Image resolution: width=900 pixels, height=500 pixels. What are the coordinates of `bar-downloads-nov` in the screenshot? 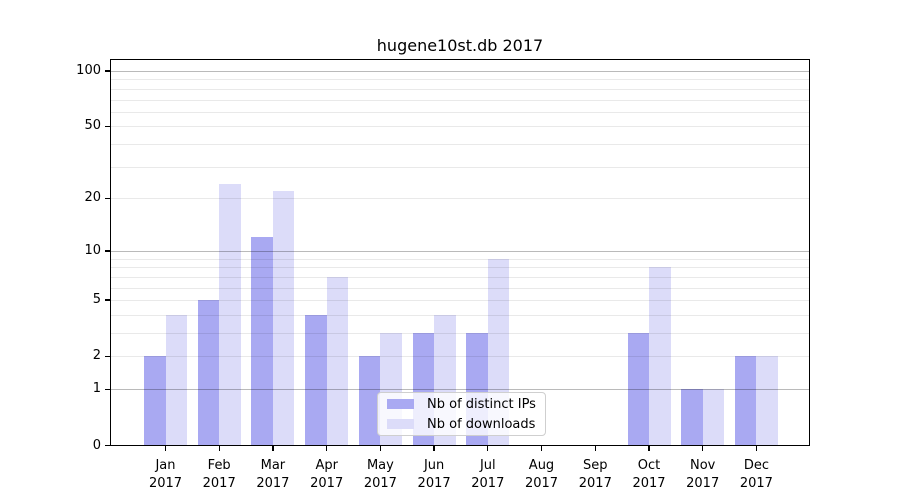 It's located at (713, 417).